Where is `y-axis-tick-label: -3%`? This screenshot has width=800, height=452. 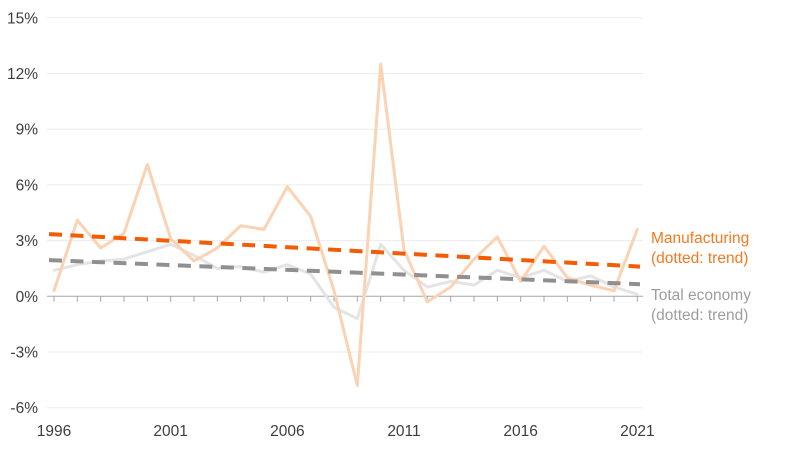 y-axis-tick-label: -3% is located at coordinates (24, 353).